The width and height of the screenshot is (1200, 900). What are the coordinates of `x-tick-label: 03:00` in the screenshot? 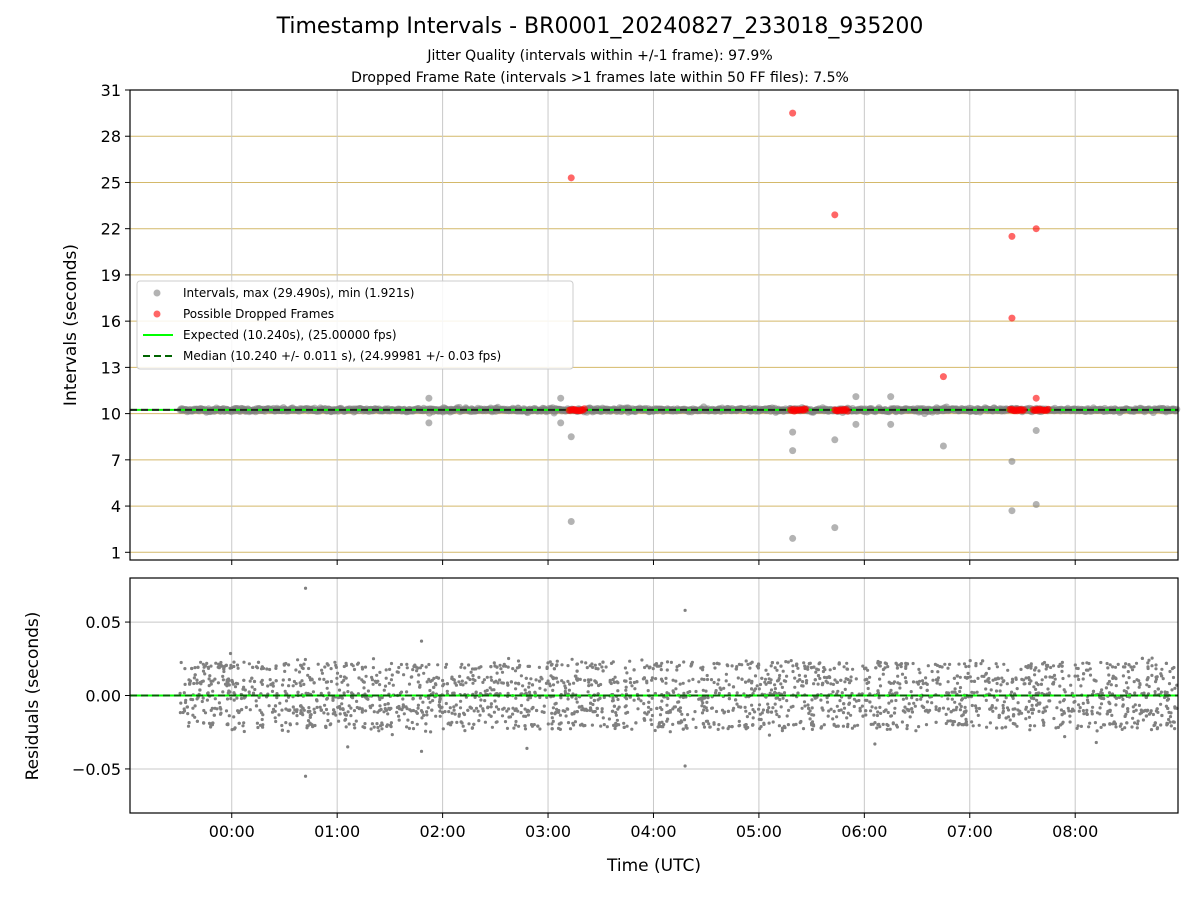 It's located at (548, 831).